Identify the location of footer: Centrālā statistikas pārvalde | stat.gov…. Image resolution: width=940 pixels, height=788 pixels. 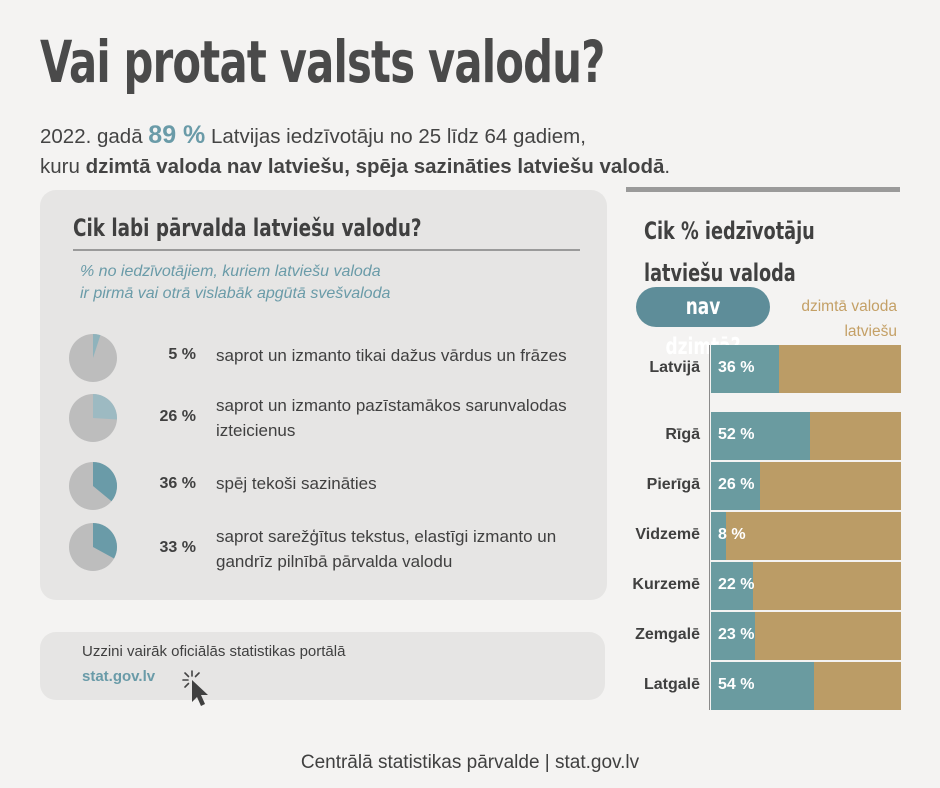
(470, 762).